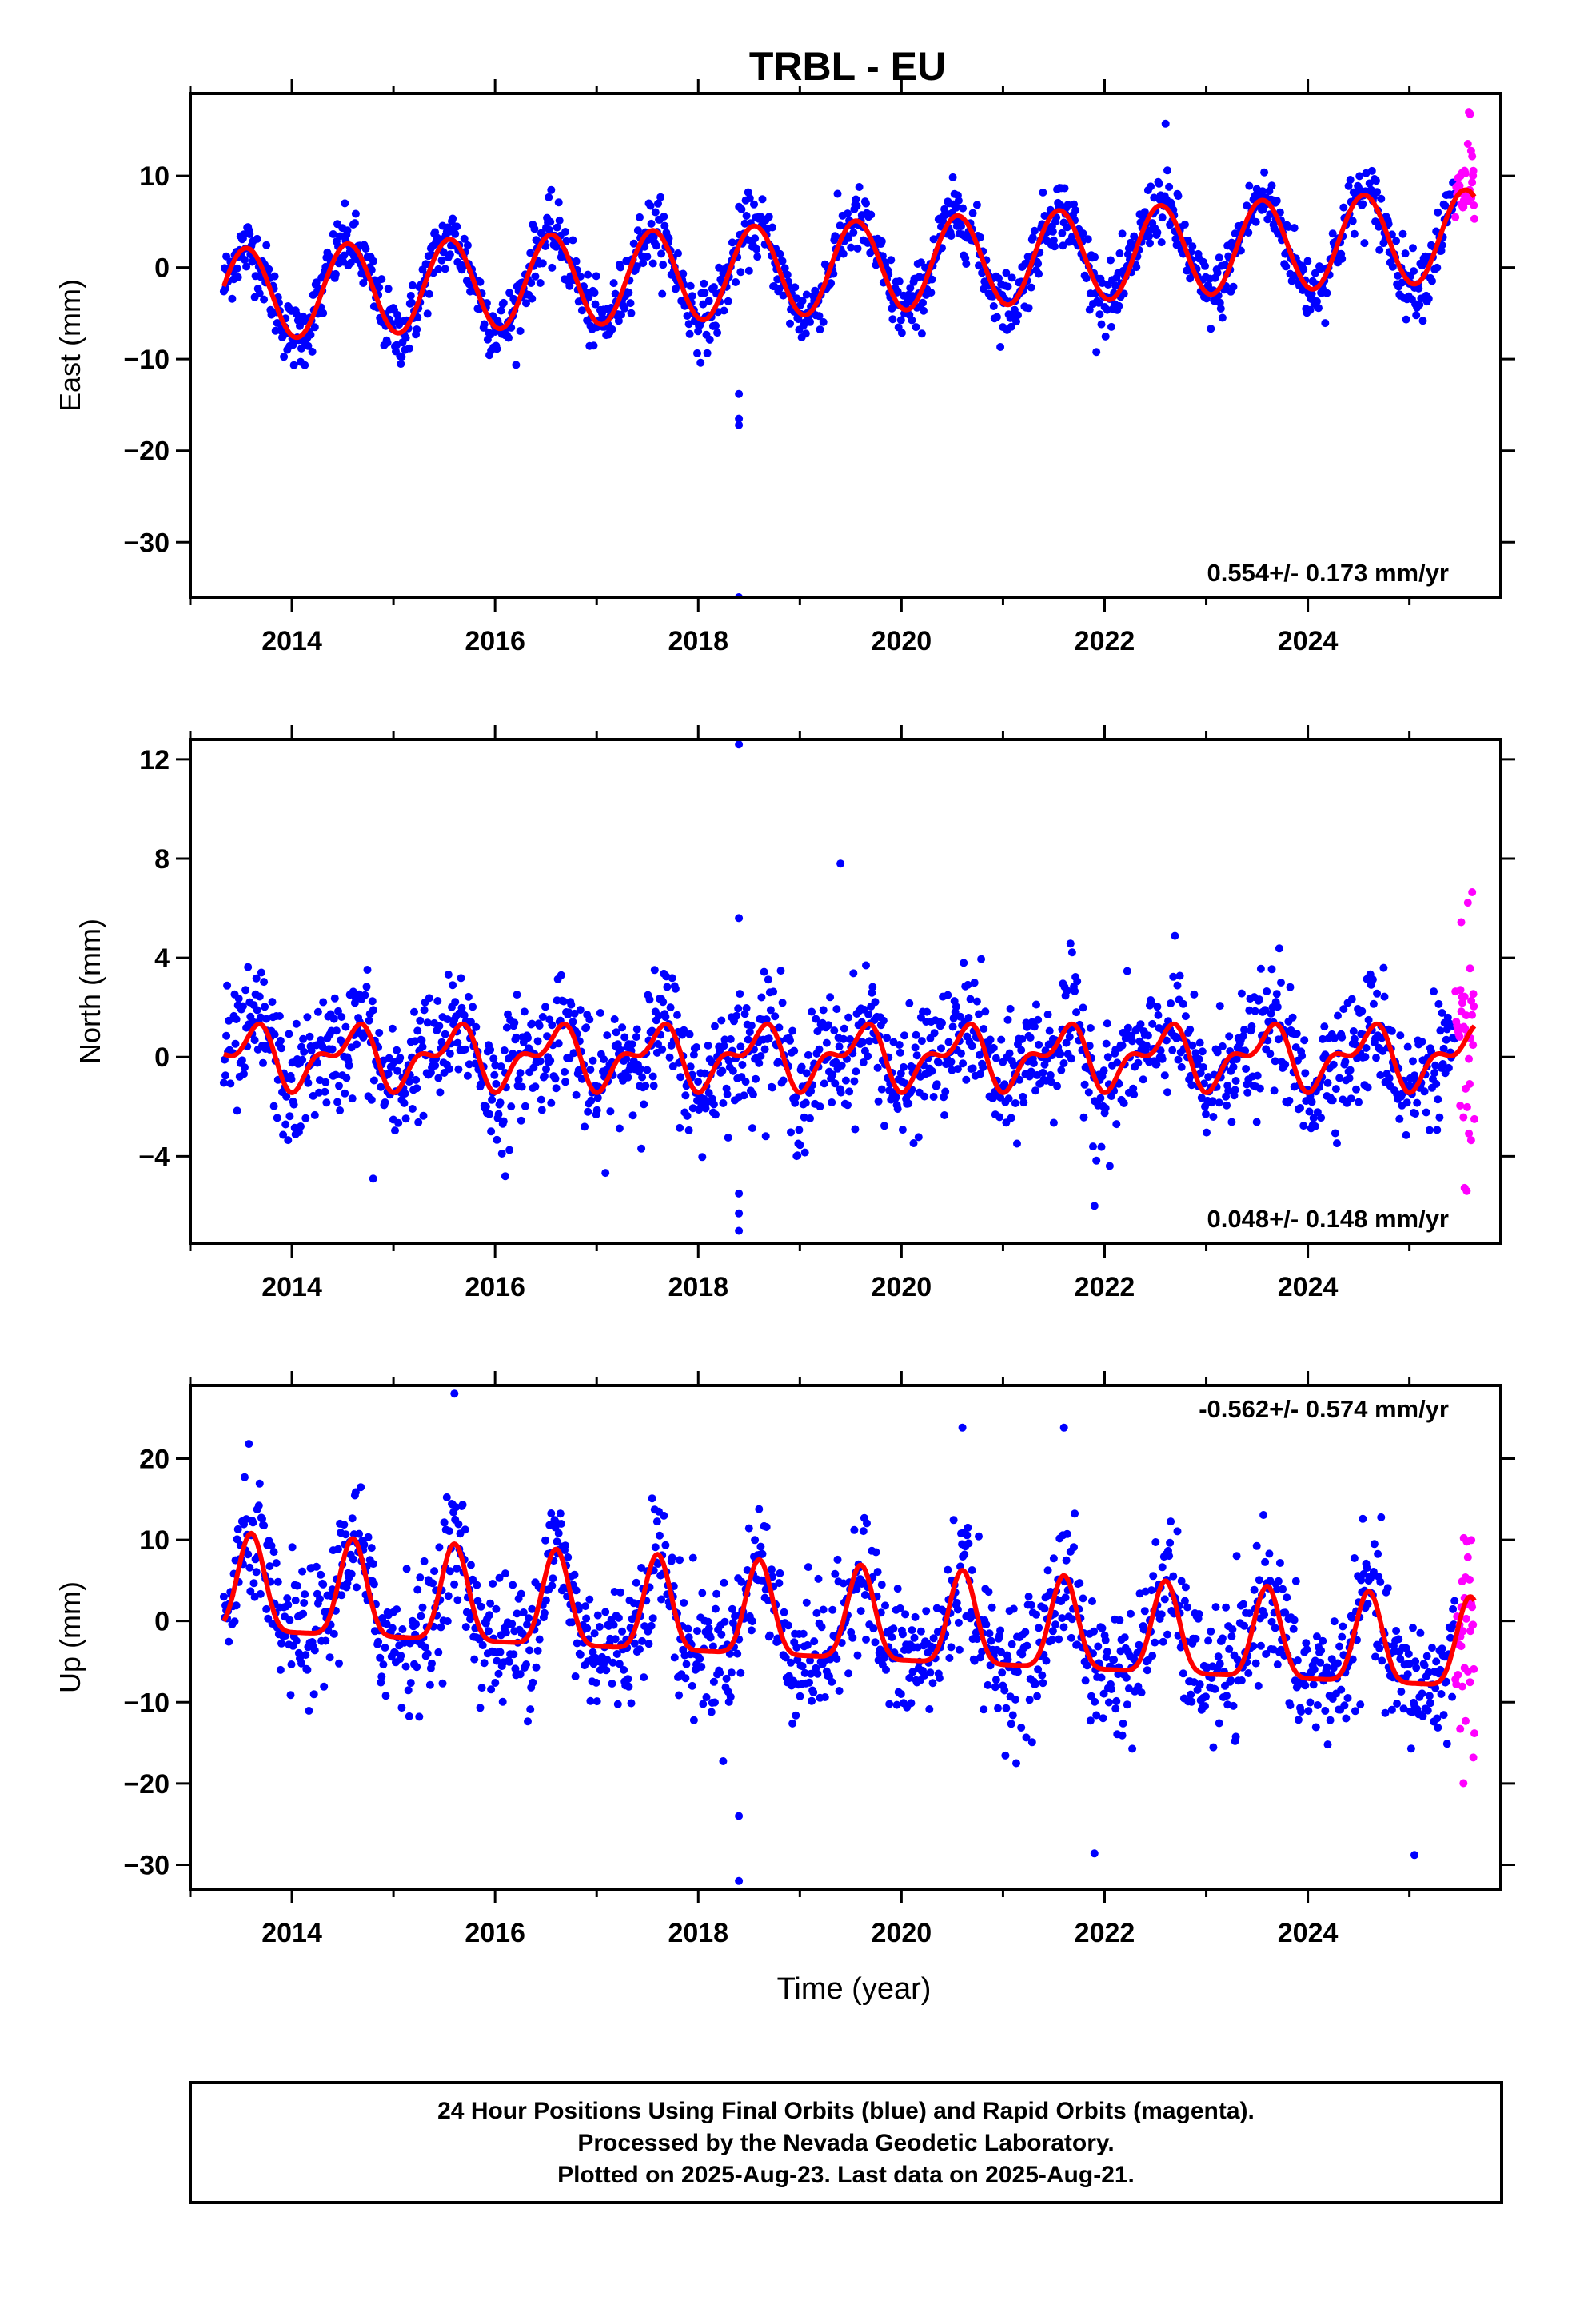  I want to click on north-x-tick-label: 2018, so click(698, 1287).